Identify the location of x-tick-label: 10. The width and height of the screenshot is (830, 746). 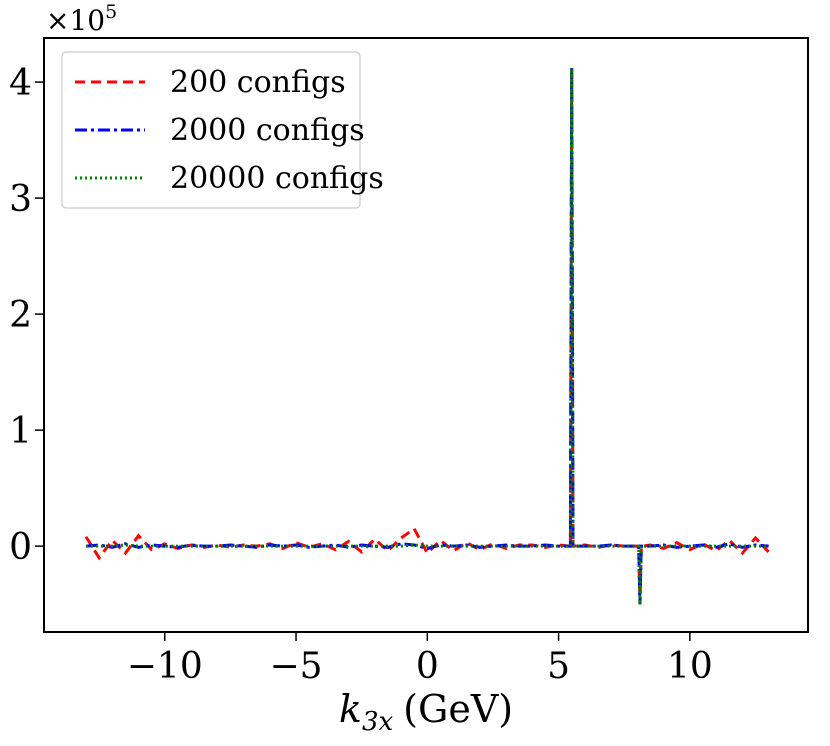
(690, 666).